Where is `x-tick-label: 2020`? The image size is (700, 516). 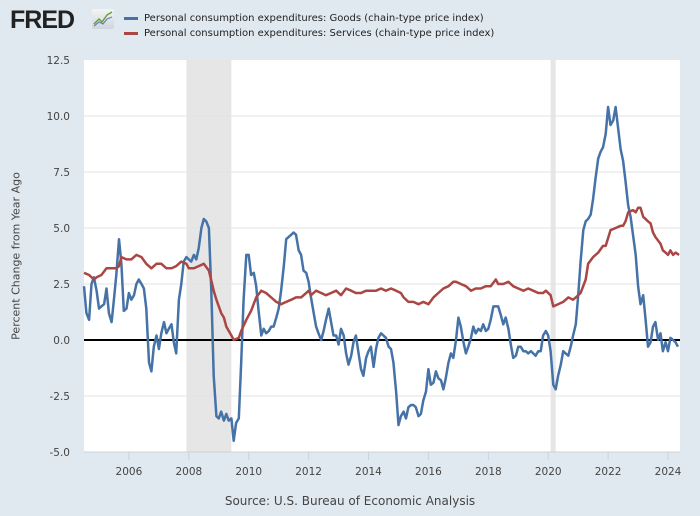 x-tick-label: 2020 is located at coordinates (548, 472).